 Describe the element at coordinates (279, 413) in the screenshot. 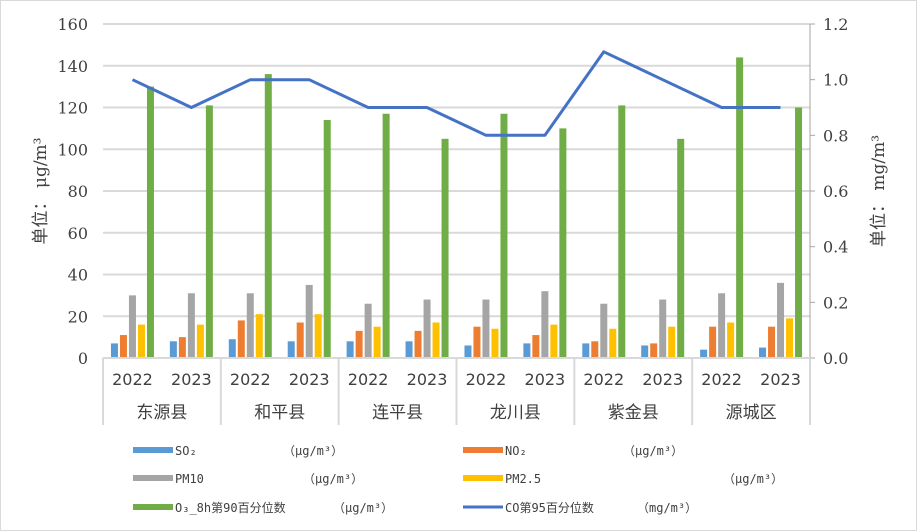

I see `group-label: 和平县` at that location.